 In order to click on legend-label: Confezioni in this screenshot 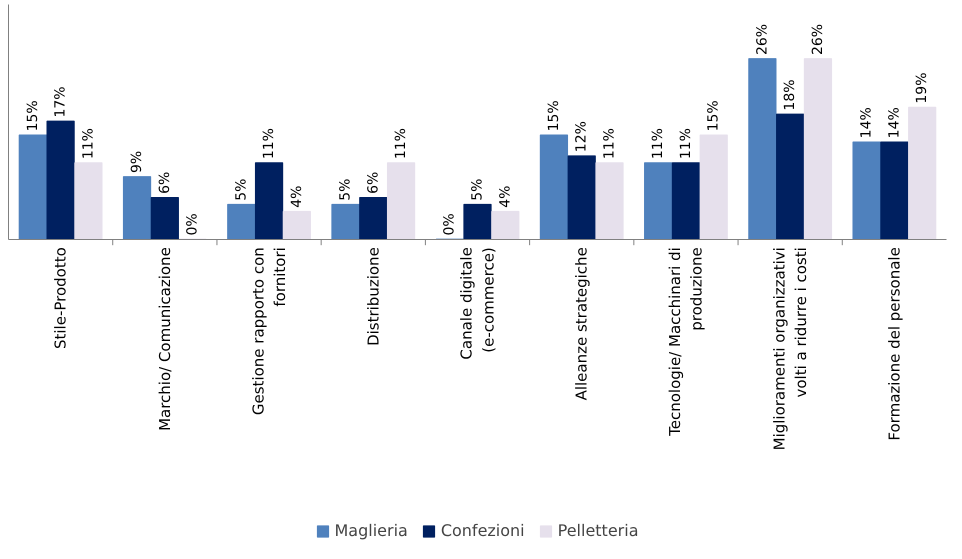, I will do `click(482, 530)`.